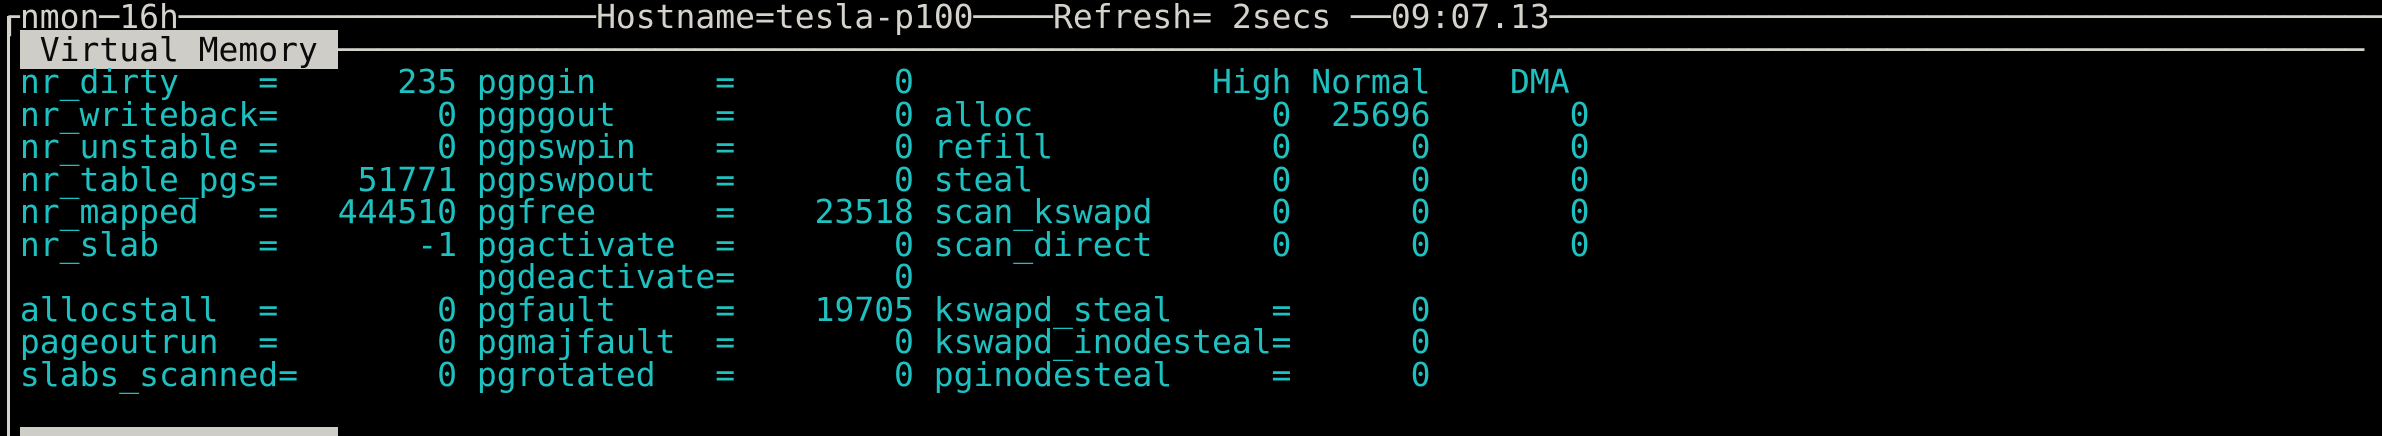 This screenshot has width=2382, height=436. What do you see at coordinates (457, 277) in the screenshot?
I see `terminal-row: pgdeactivate= 0` at bounding box center [457, 277].